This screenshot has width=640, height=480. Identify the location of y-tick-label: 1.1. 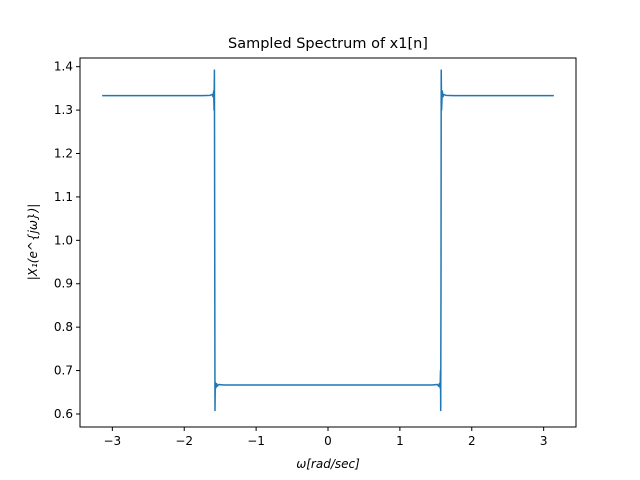
(63, 197).